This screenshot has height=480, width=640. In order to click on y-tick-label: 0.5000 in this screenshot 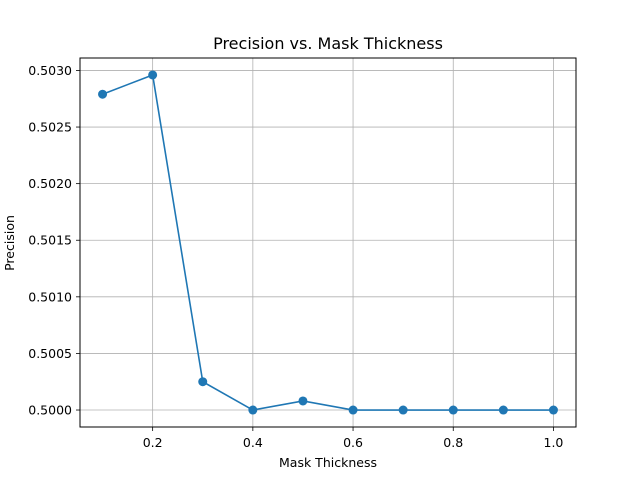, I will do `click(50, 410)`.